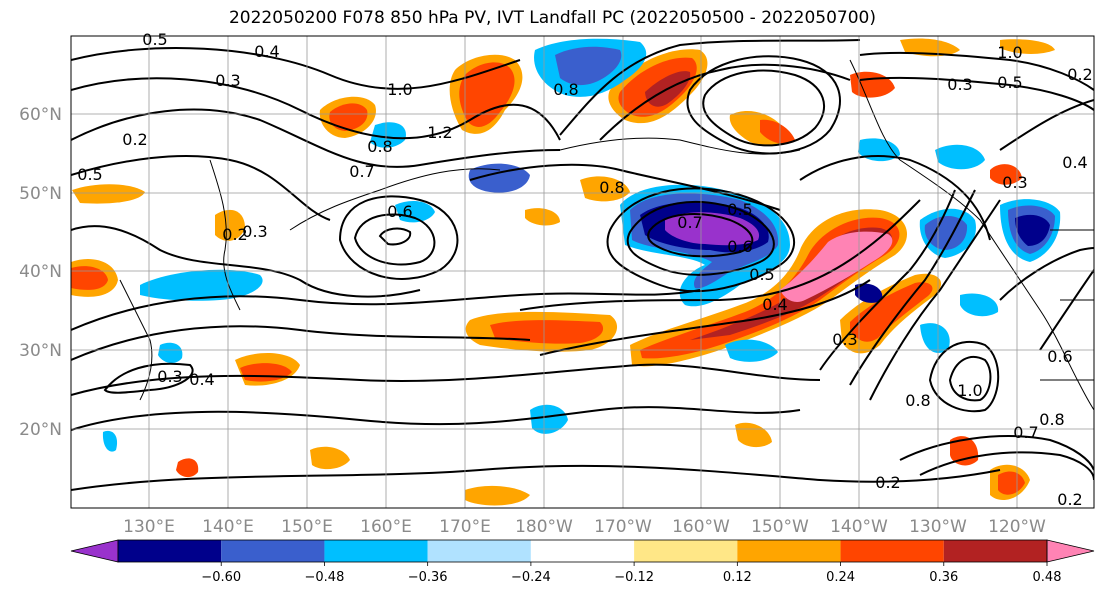 This screenshot has width=1105, height=601. What do you see at coordinates (531, 577) in the screenshot?
I see `colorbar-tick-label: −0.24` at bounding box center [531, 577].